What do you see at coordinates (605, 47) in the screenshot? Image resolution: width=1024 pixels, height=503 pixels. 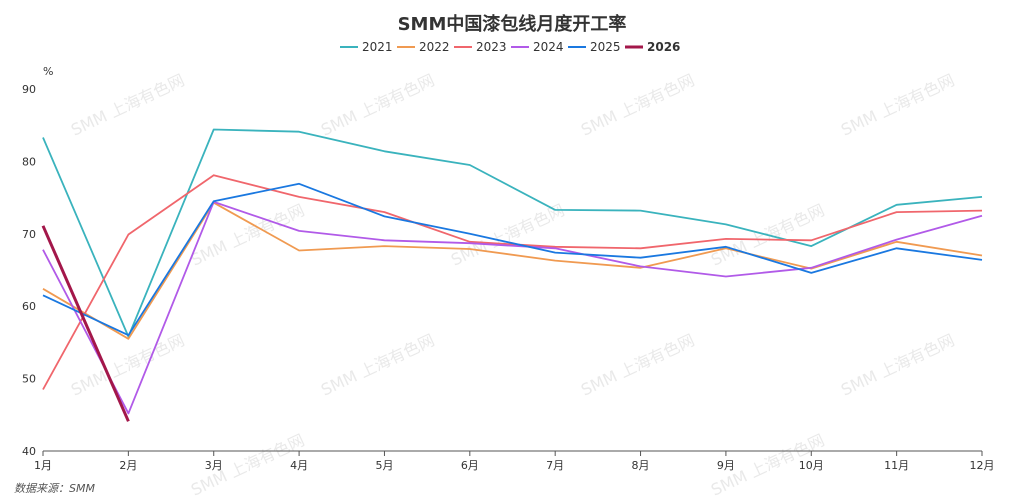 I see `legend-label: 2025` at bounding box center [605, 47].